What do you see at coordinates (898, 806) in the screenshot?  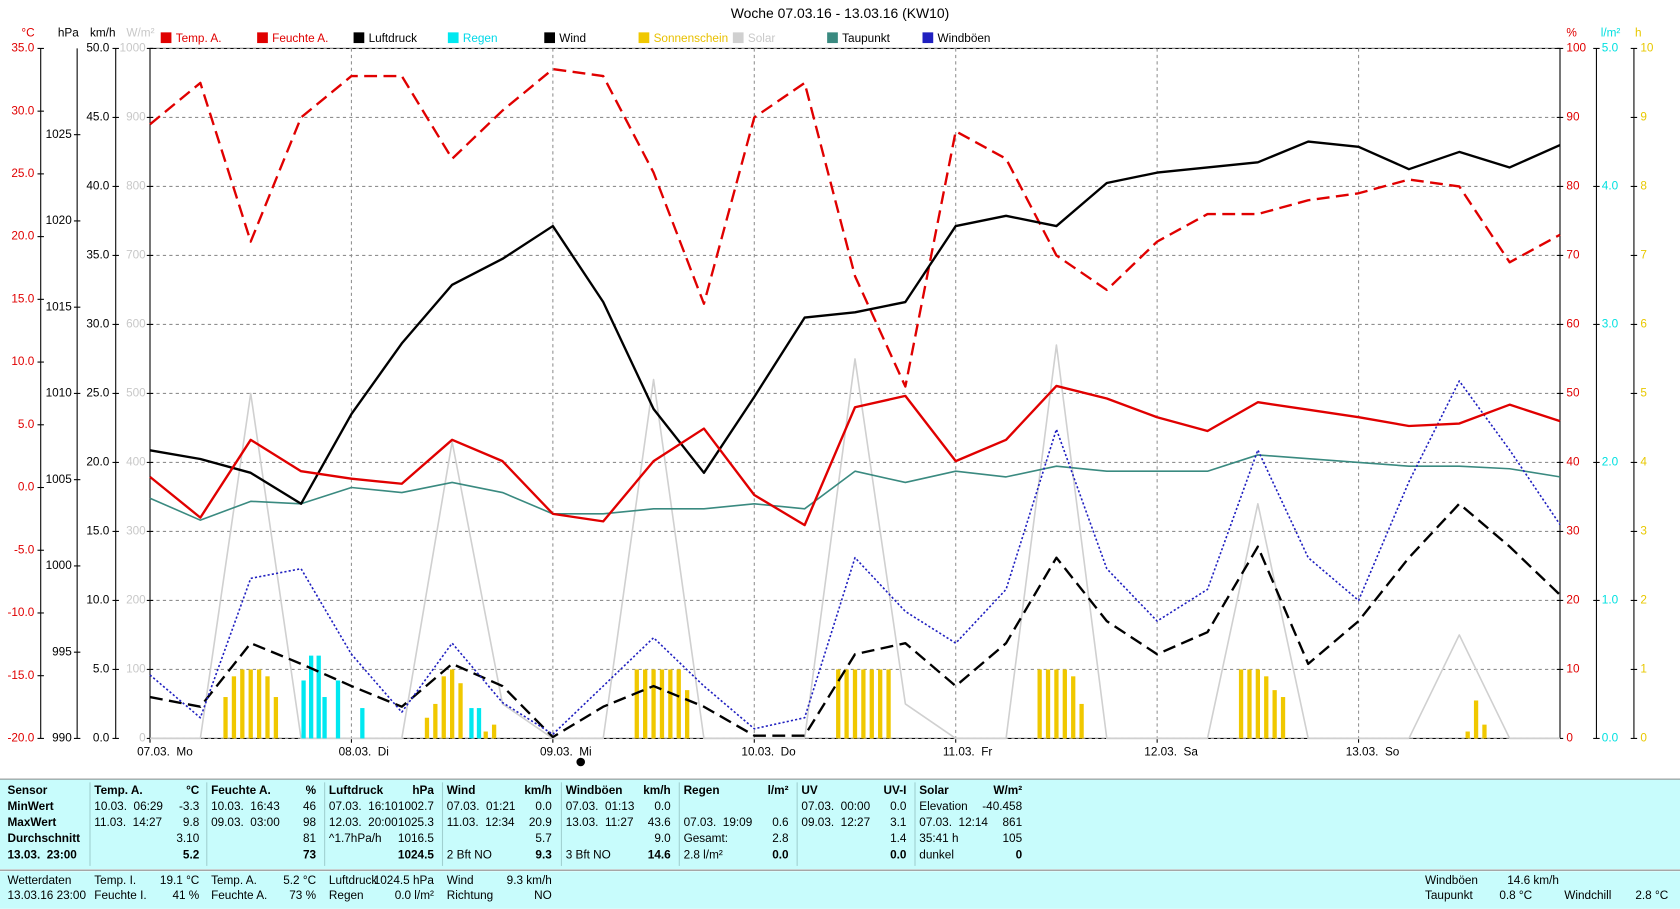 I see `stats-value: 0.0` at bounding box center [898, 806].